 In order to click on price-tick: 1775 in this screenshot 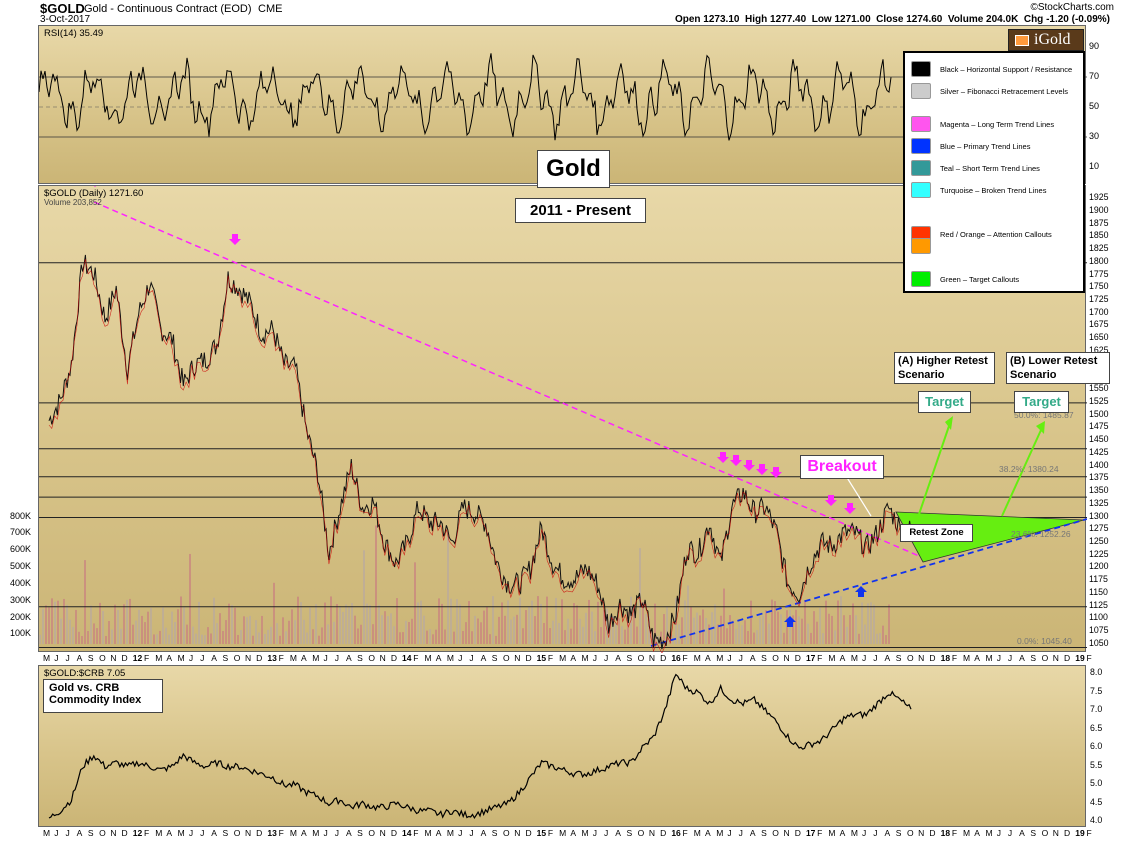, I will do `click(1099, 273)`.